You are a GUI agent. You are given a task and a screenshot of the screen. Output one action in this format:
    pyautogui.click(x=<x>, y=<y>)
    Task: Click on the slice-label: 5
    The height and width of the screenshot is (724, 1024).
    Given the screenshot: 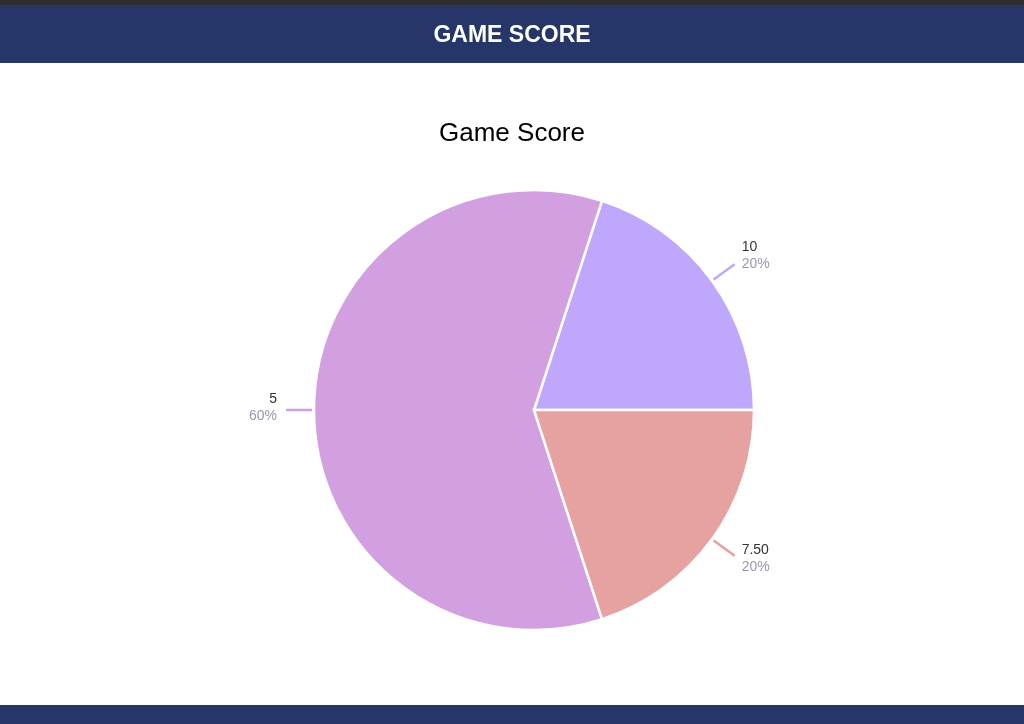 What is the action you would take?
    pyautogui.click(x=273, y=397)
    